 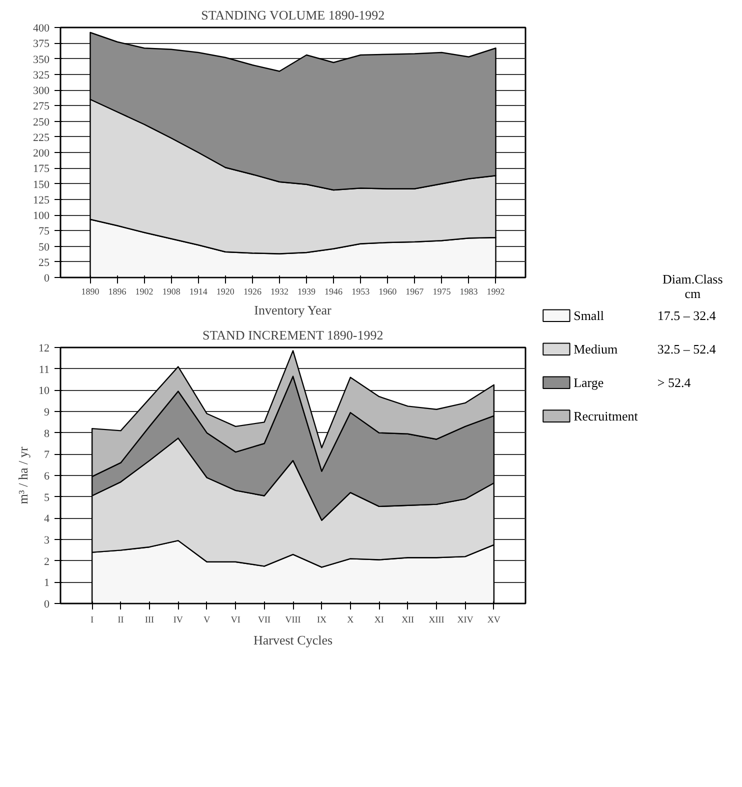 I want to click on text: 32.5 – 52.4, so click(x=686, y=349).